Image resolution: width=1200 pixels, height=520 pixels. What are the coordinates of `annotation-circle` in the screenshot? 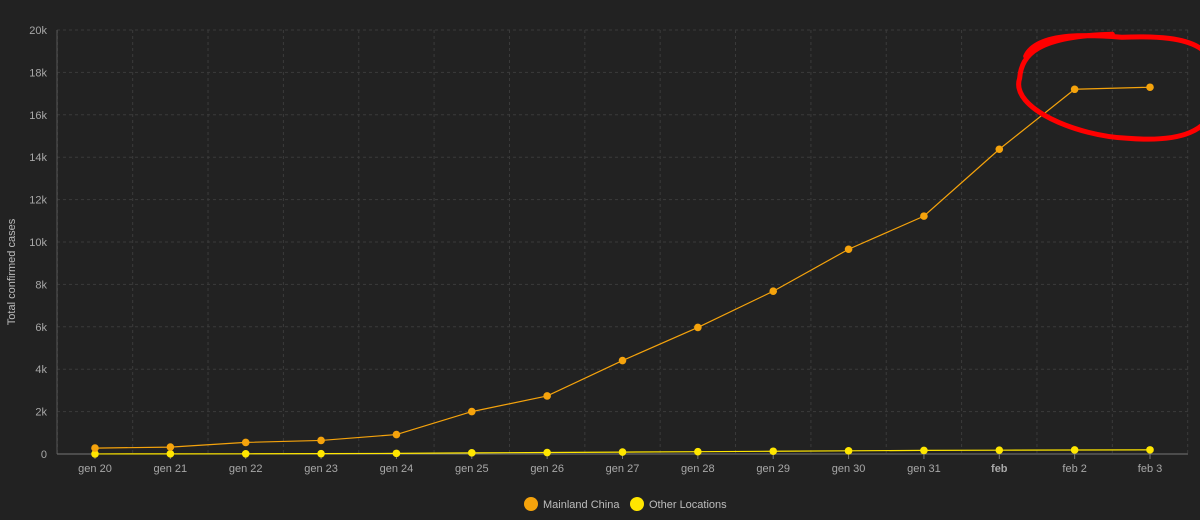 It's located at (1108, 86).